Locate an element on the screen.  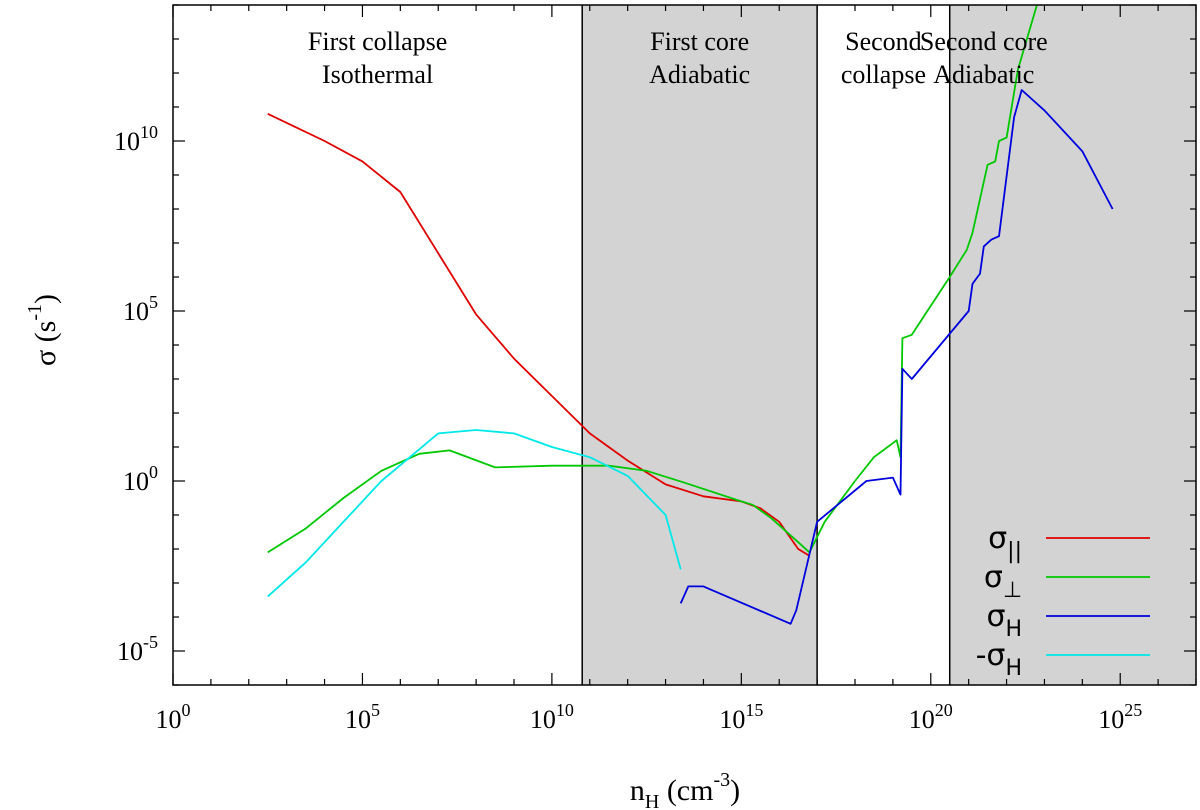
legend-label-sigma-hall: σH is located at coordinates (1004, 620).